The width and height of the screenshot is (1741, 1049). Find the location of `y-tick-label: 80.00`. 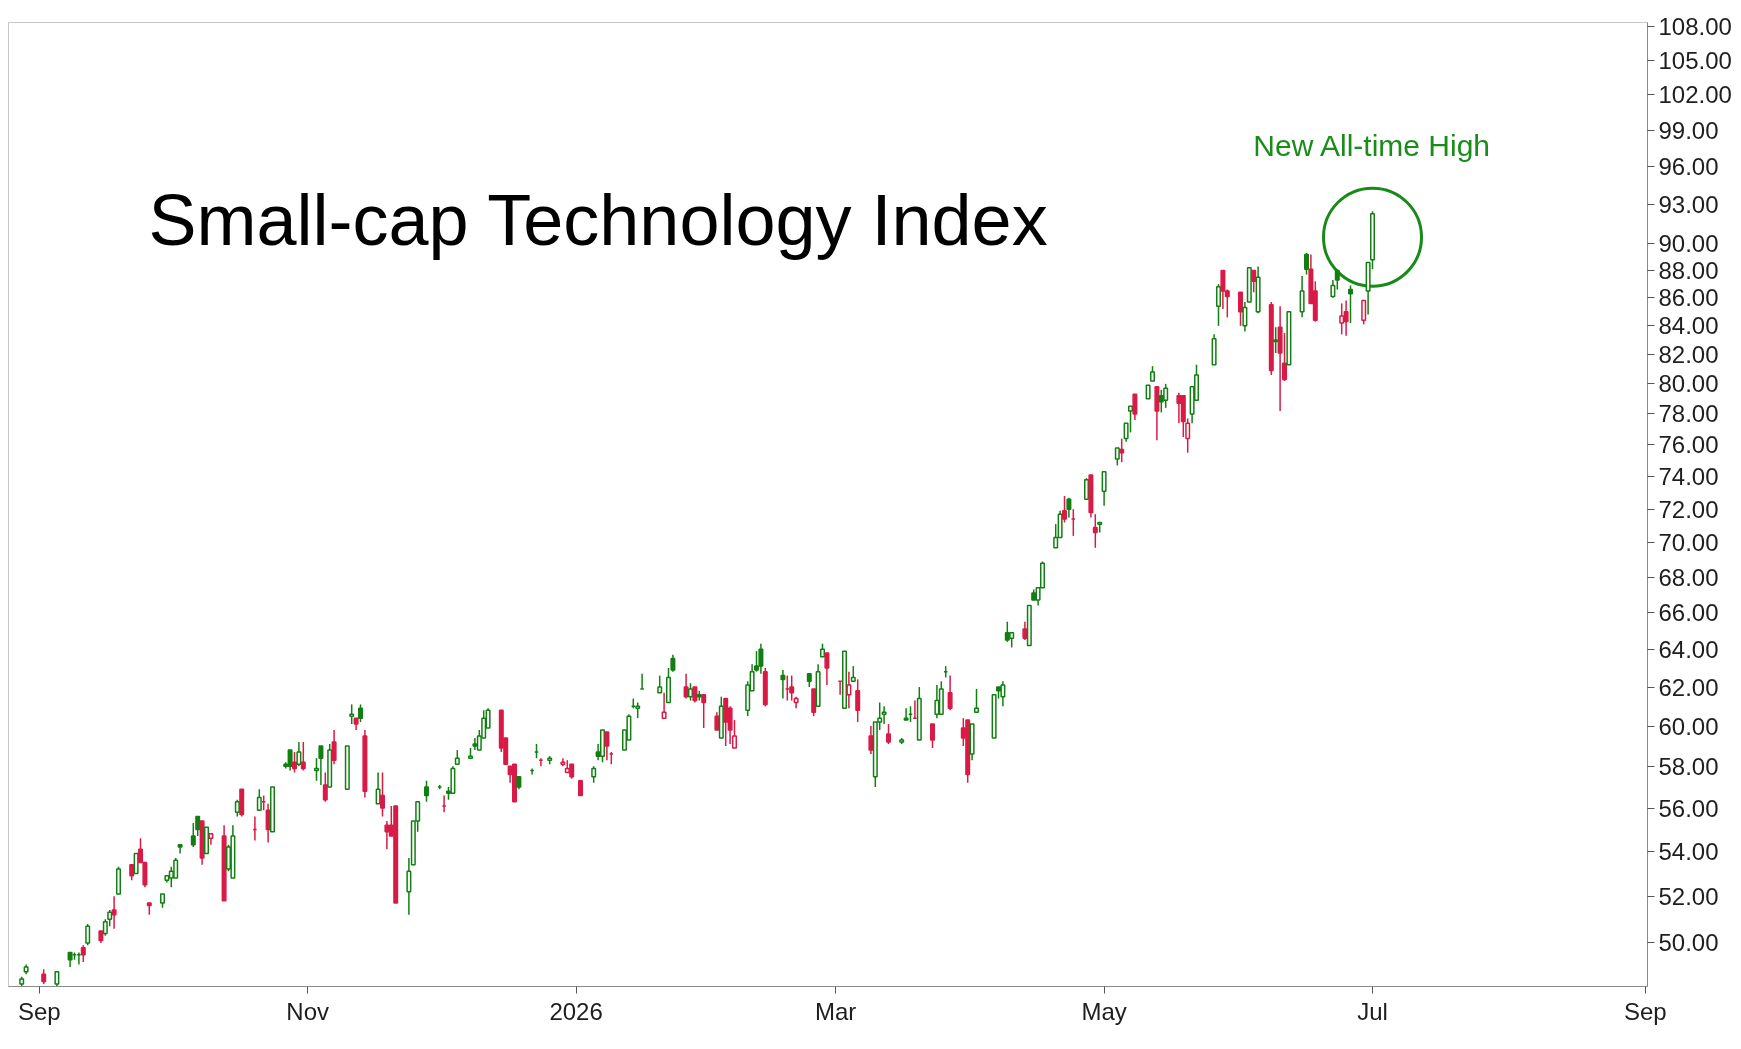

y-tick-label: 80.00 is located at coordinates (1688, 384).